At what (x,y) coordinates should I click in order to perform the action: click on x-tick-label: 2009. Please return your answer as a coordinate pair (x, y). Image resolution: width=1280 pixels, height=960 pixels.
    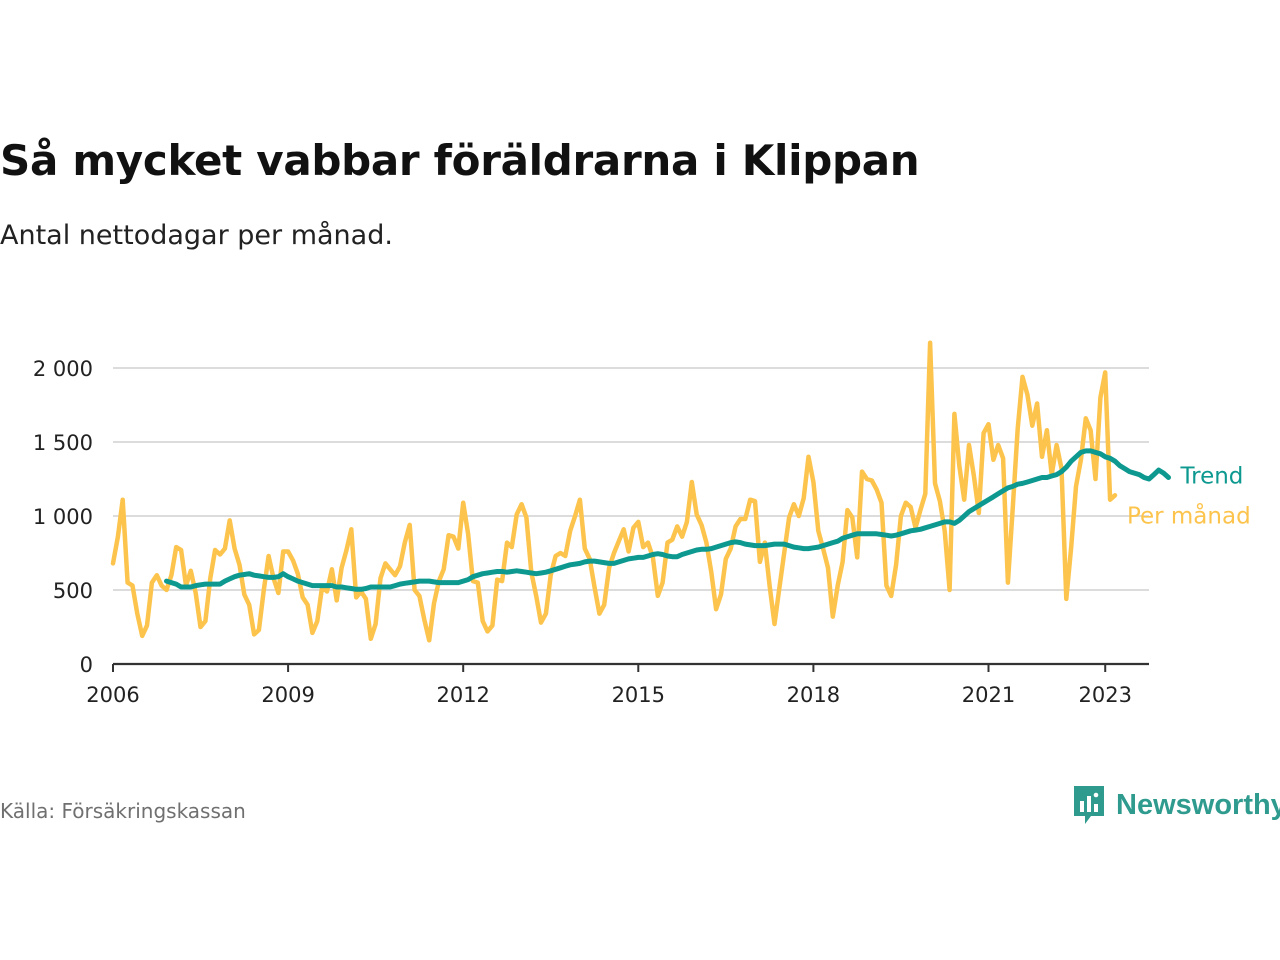
    Looking at the image, I should click on (287, 695).